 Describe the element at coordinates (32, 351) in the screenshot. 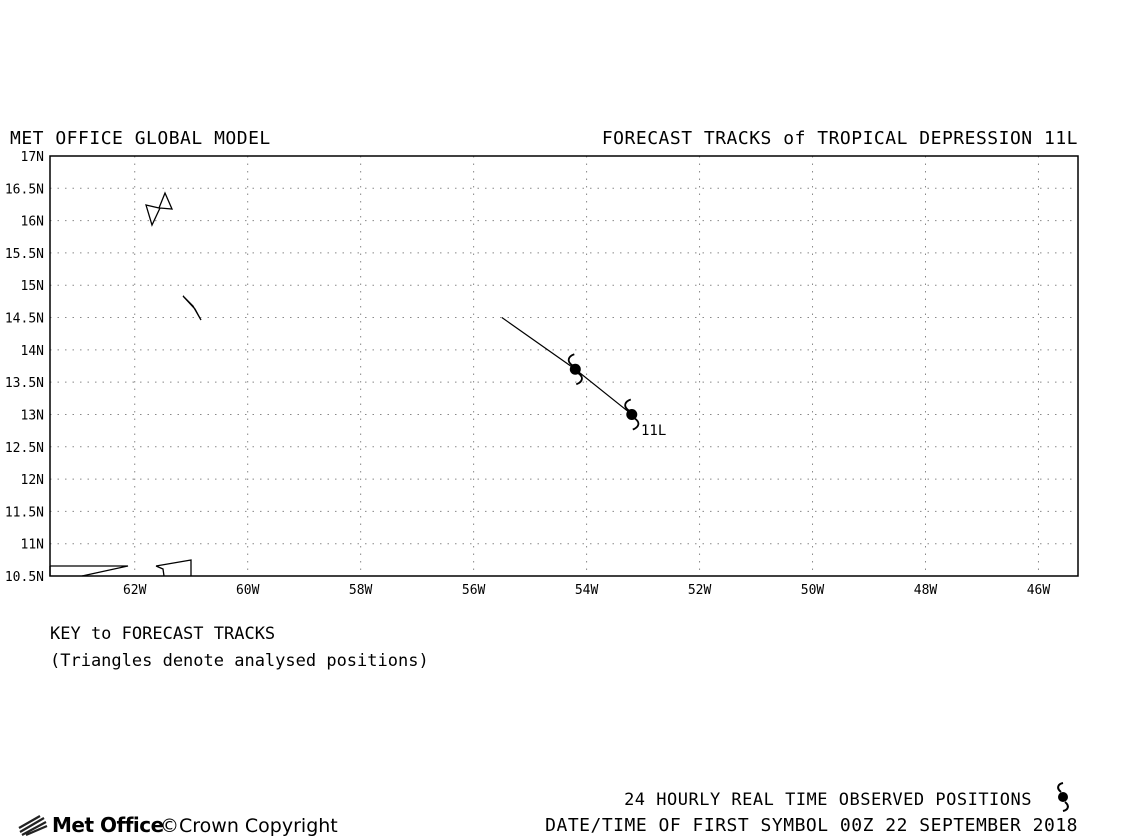

I see `lat-tick-label: 14N` at that location.